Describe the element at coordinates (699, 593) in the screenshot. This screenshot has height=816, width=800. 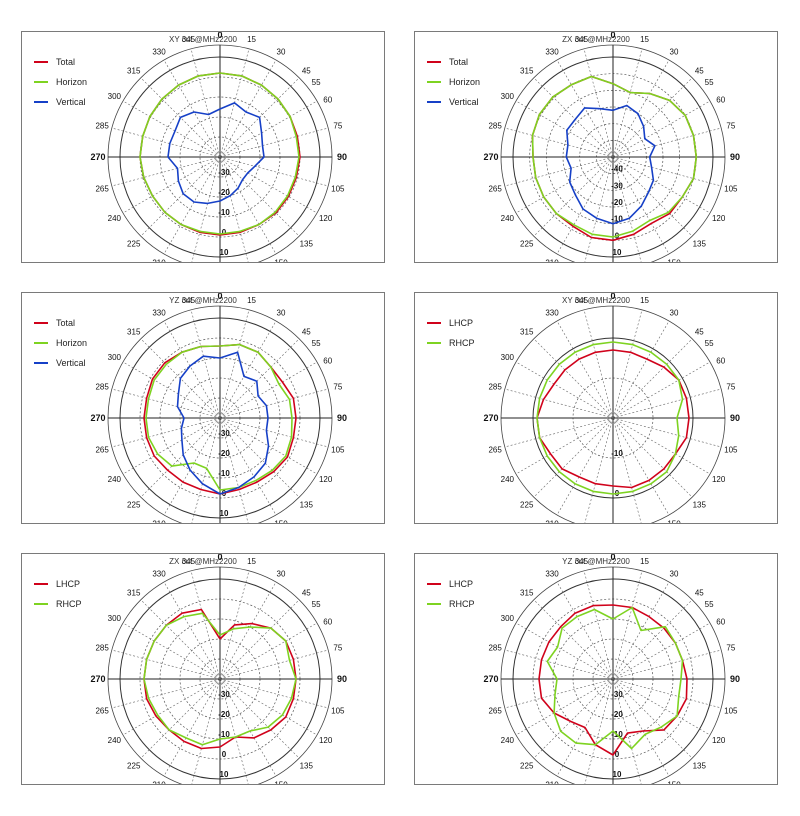
I see `angle-tick-label: 45` at that location.